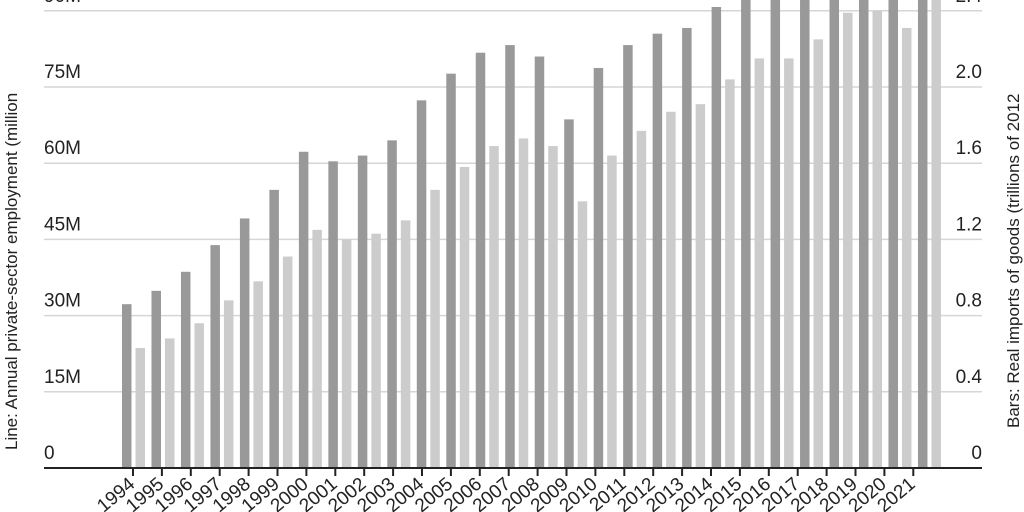  What do you see at coordinates (969, 224) in the screenshot?
I see `right-tick-label: 1.2` at bounding box center [969, 224].